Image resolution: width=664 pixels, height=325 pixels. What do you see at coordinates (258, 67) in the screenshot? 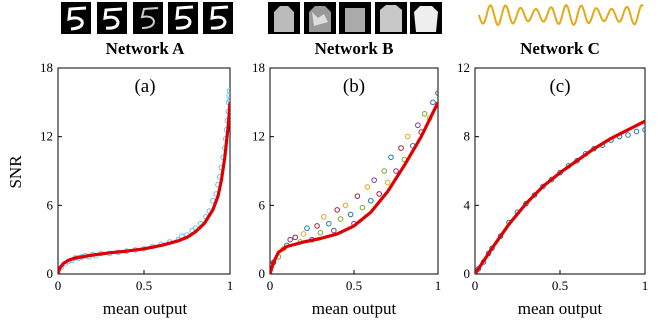
I see `panel-b-ytick-label: 18` at bounding box center [258, 67].